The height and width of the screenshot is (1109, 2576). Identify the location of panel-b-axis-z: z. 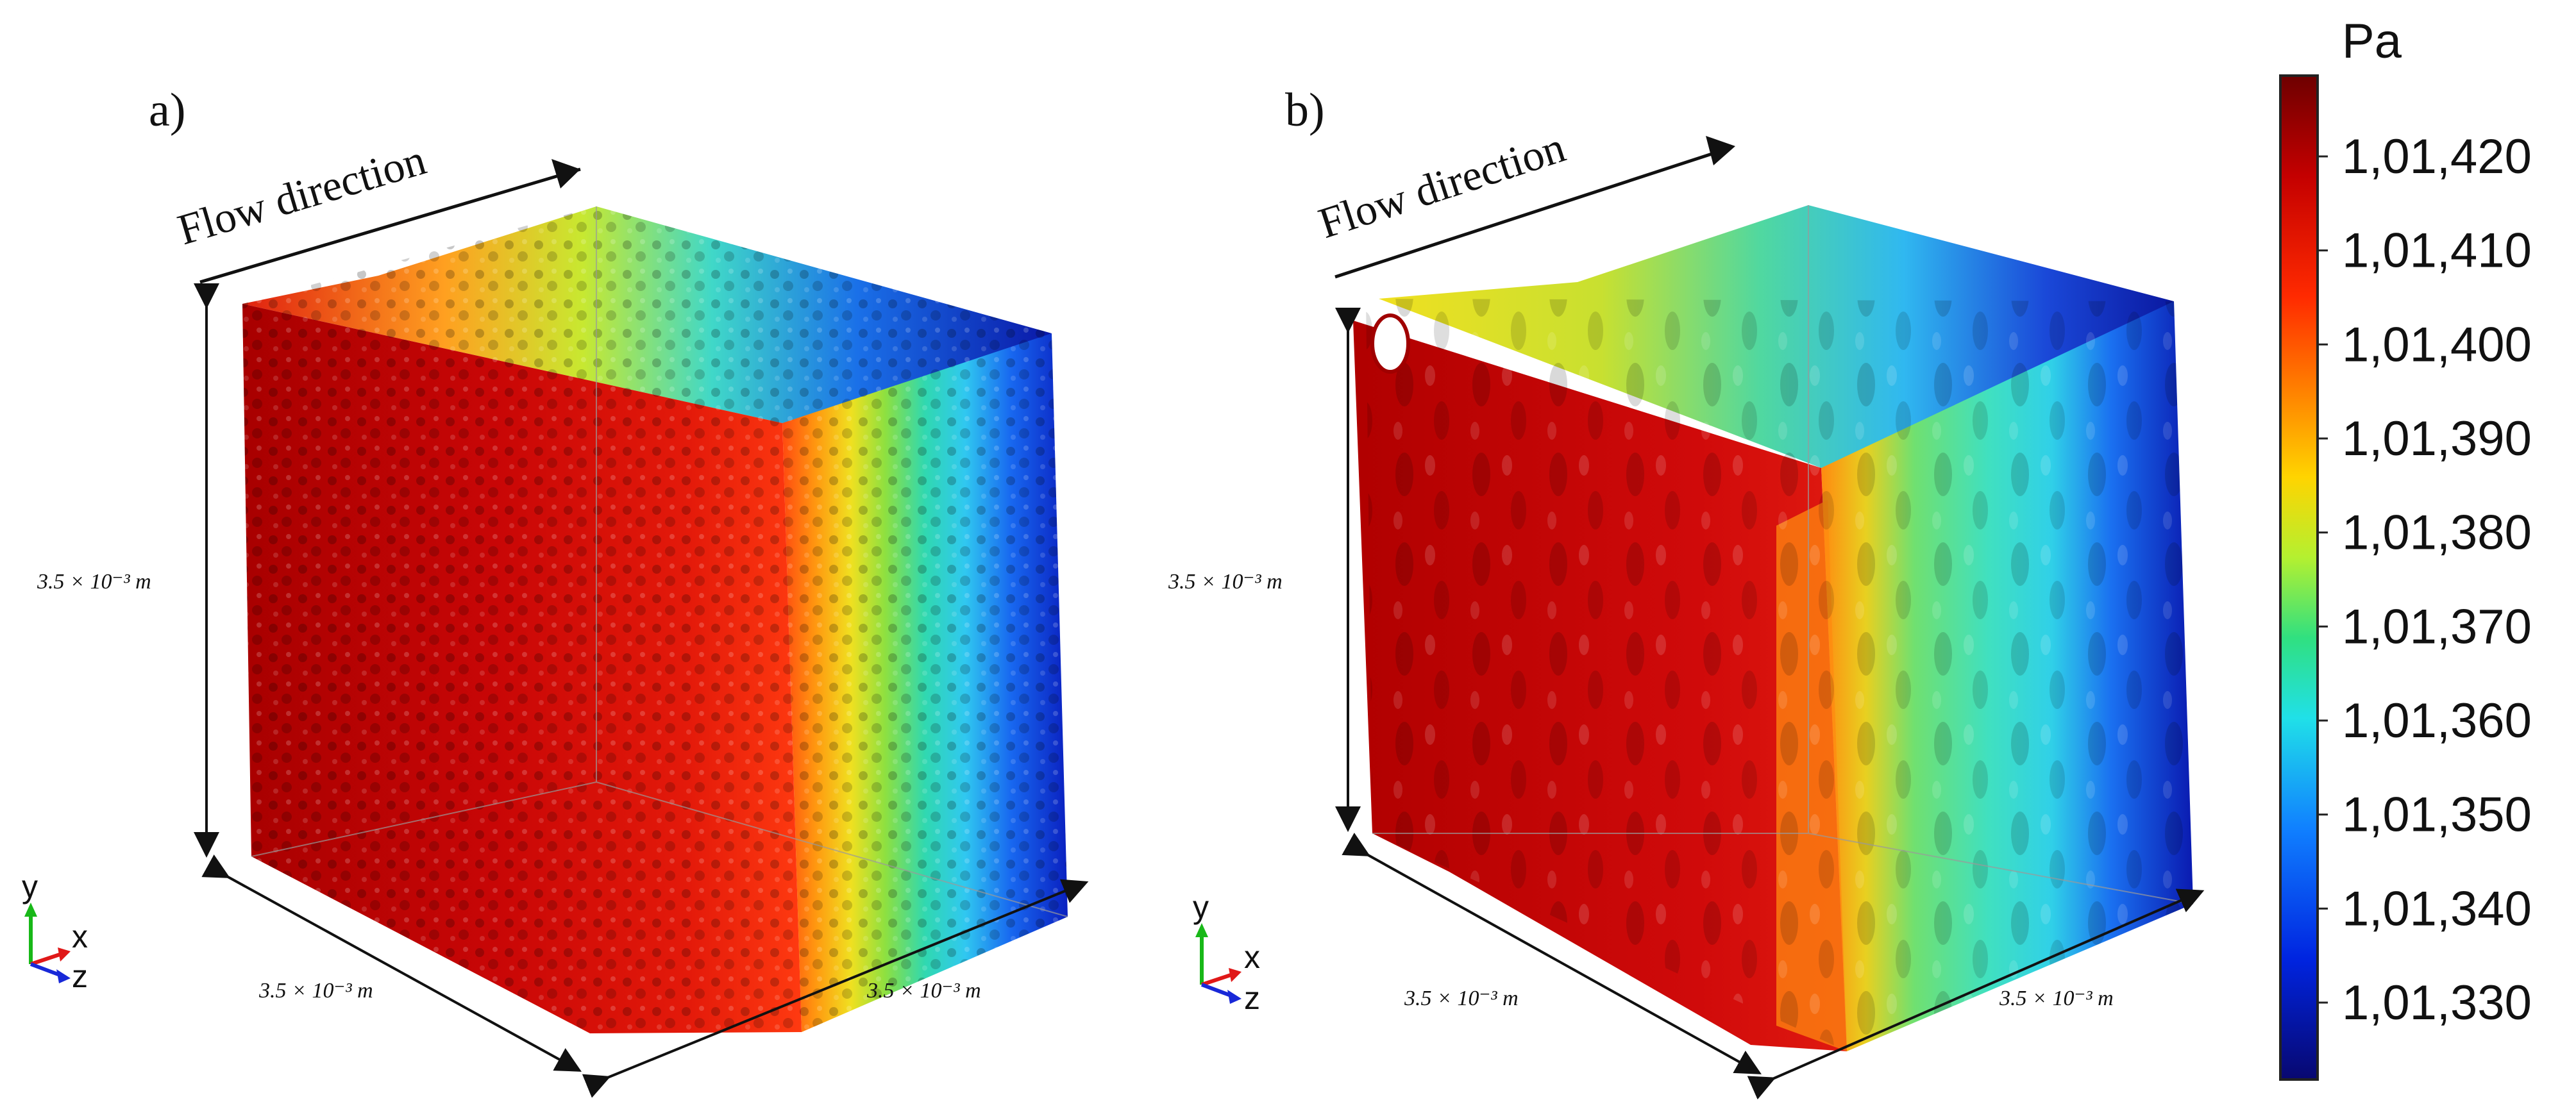
(1252, 998).